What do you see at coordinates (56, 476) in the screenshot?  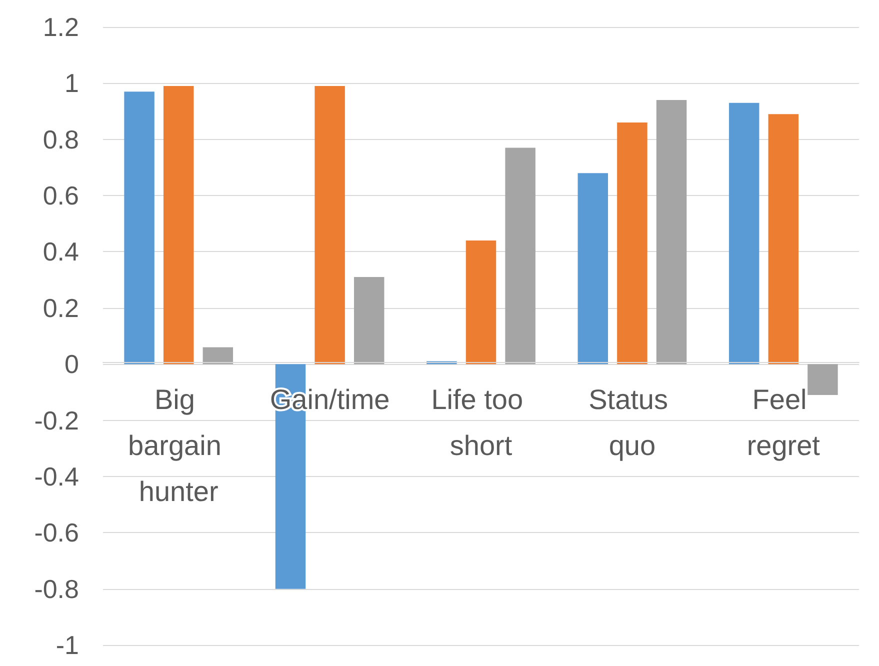 I see `y-tick-label: -0.4` at bounding box center [56, 476].